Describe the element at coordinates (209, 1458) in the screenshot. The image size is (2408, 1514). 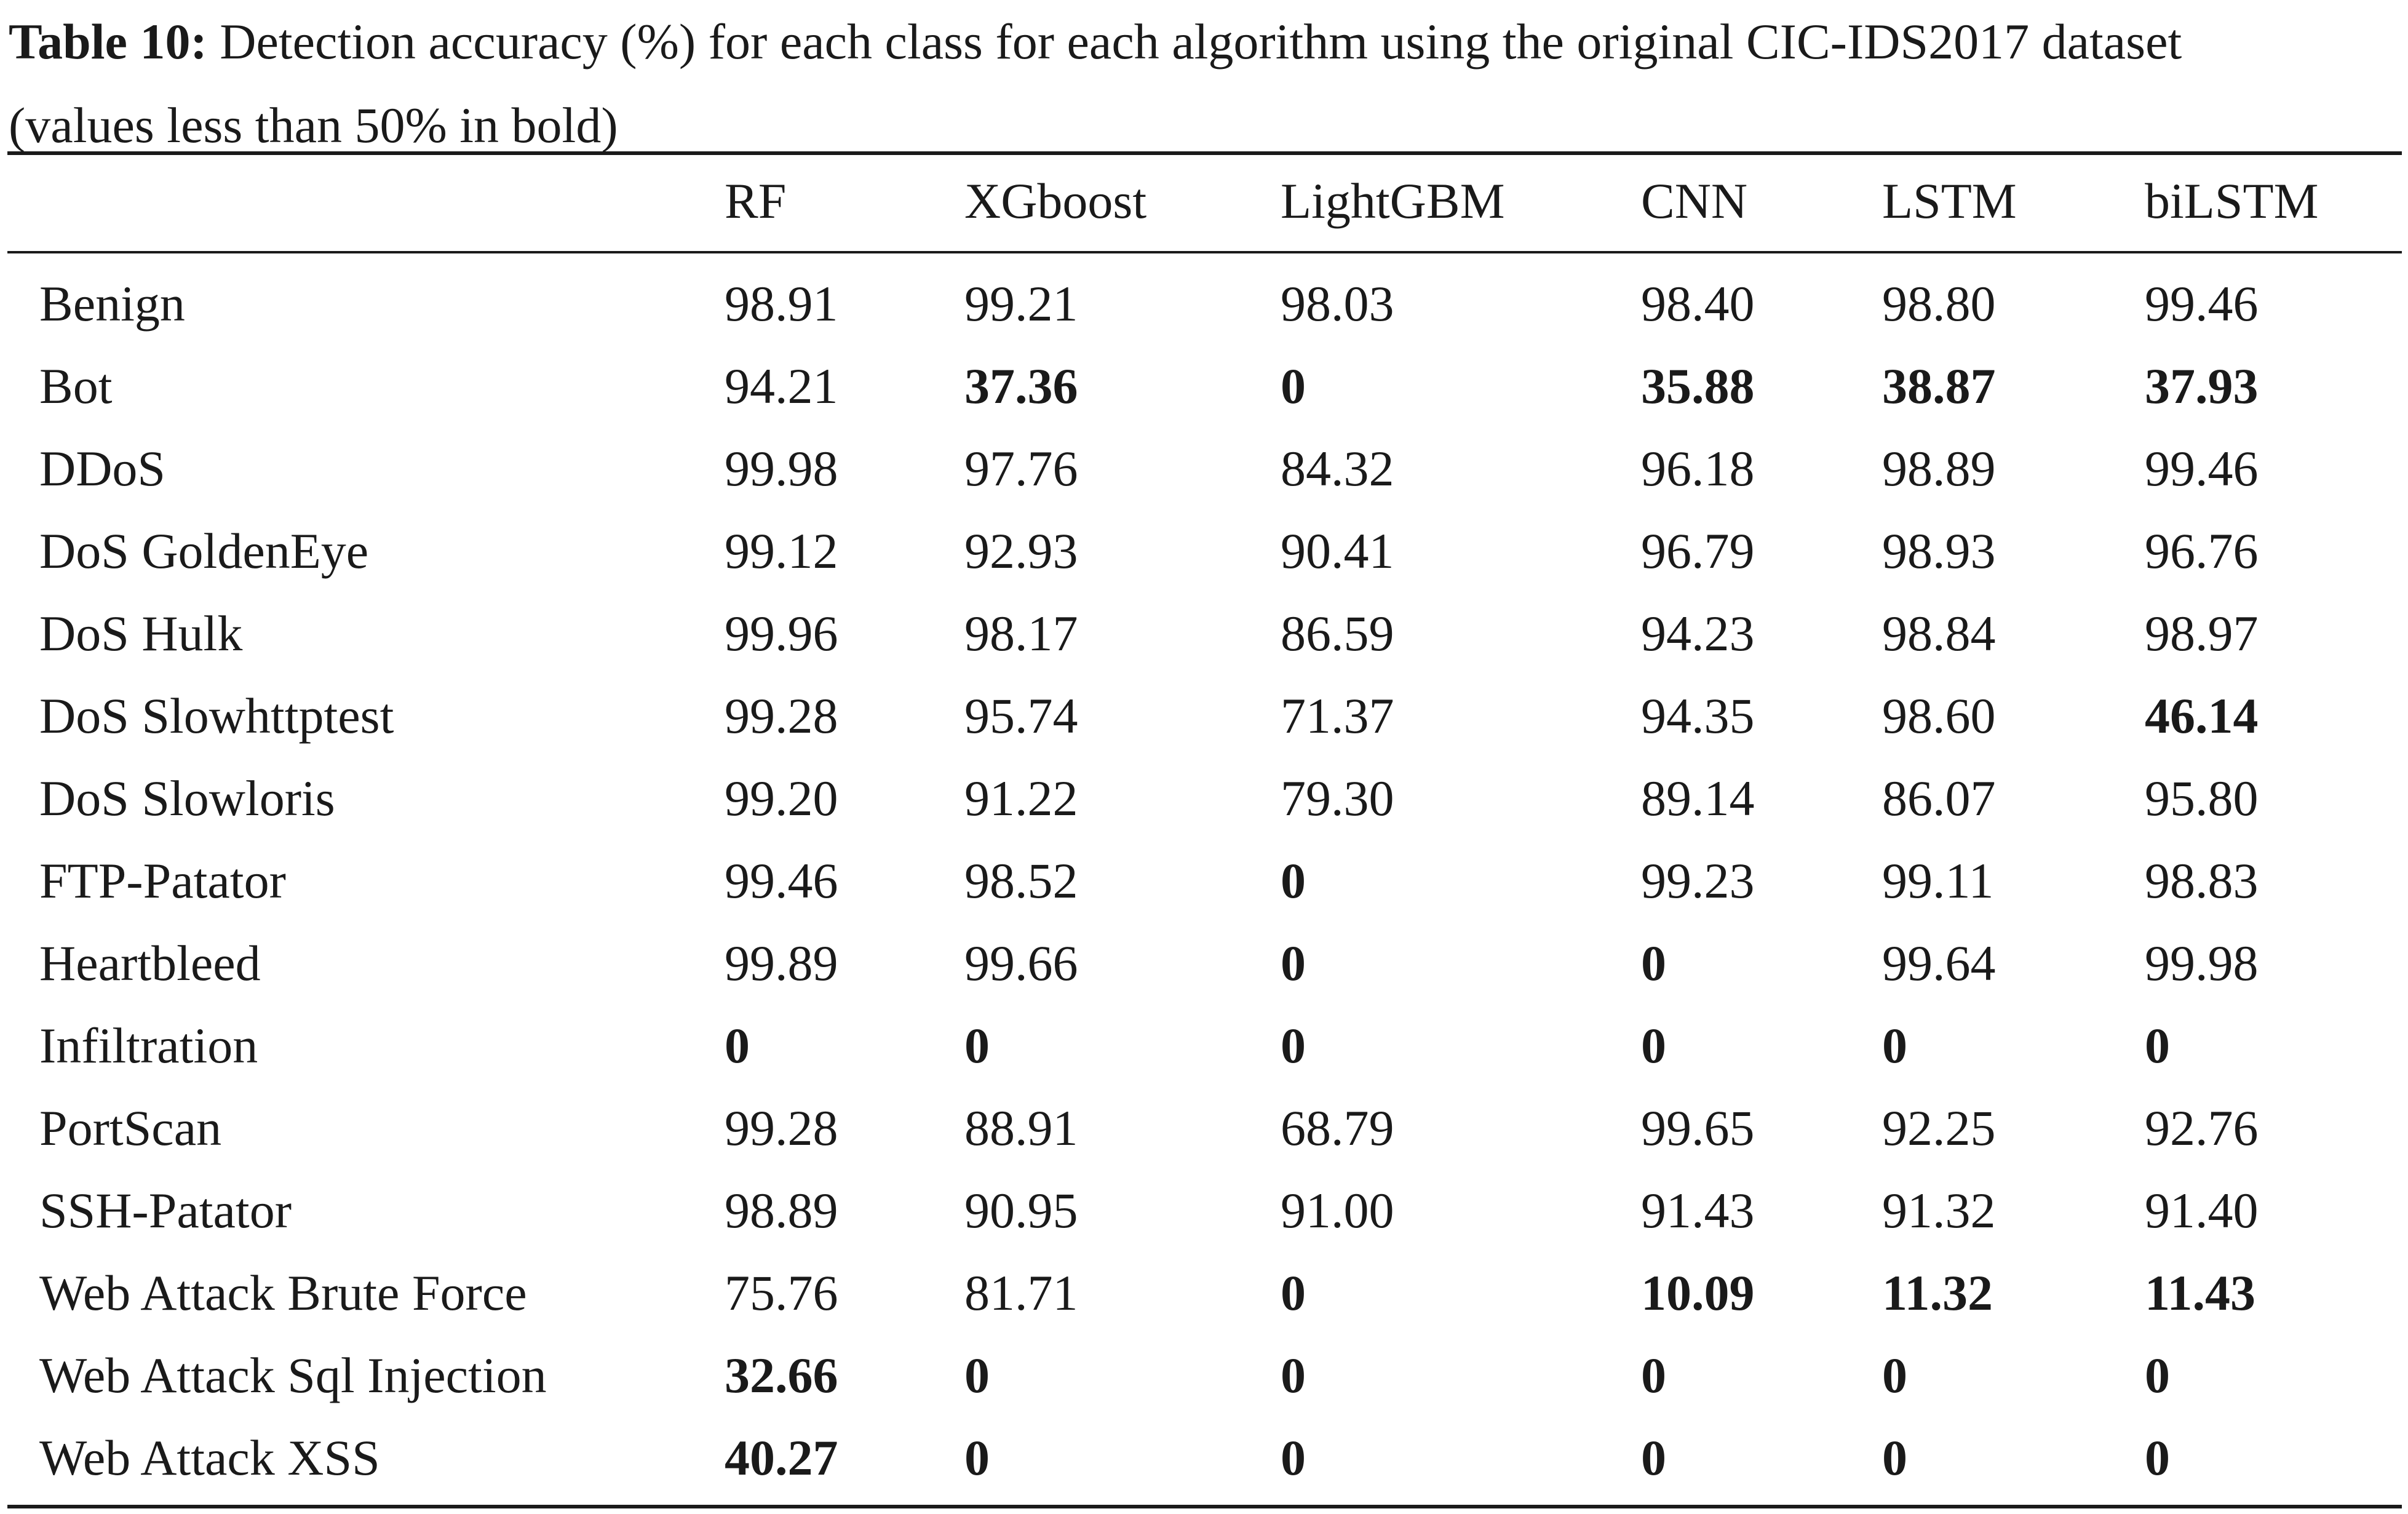
I see `row-label: Web Attack XSS` at that location.